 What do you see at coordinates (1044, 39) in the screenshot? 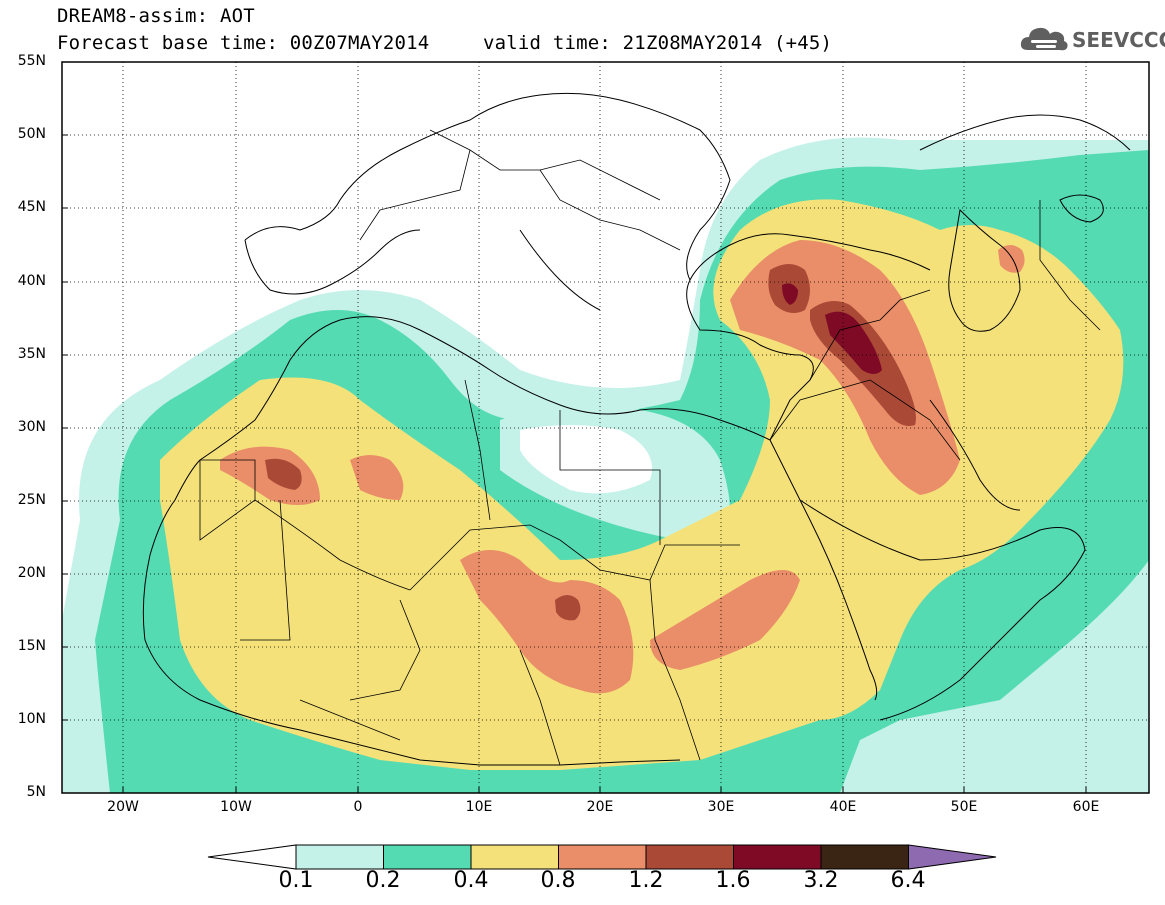
I see `cloud-icon` at bounding box center [1044, 39].